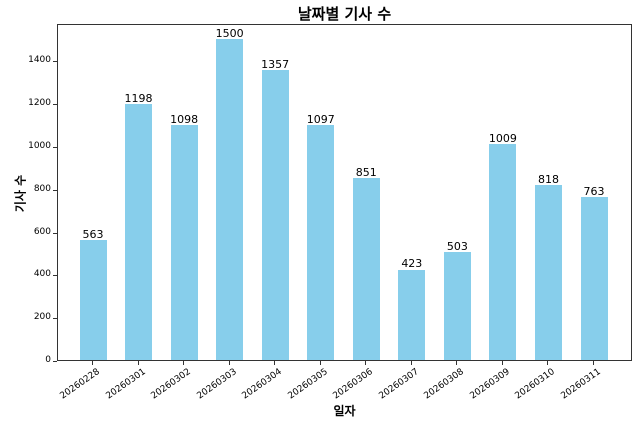 The height and width of the screenshot is (425, 640). Describe the element at coordinates (229, 34) in the screenshot. I see `bar-value-label: 1500` at that location.